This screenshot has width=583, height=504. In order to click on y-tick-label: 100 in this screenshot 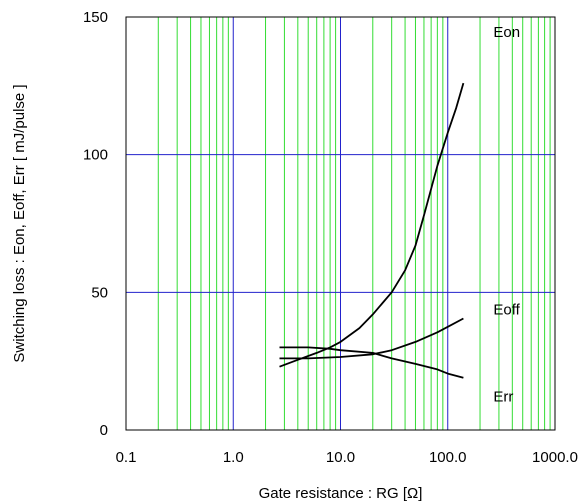, I will do `click(95, 155)`.